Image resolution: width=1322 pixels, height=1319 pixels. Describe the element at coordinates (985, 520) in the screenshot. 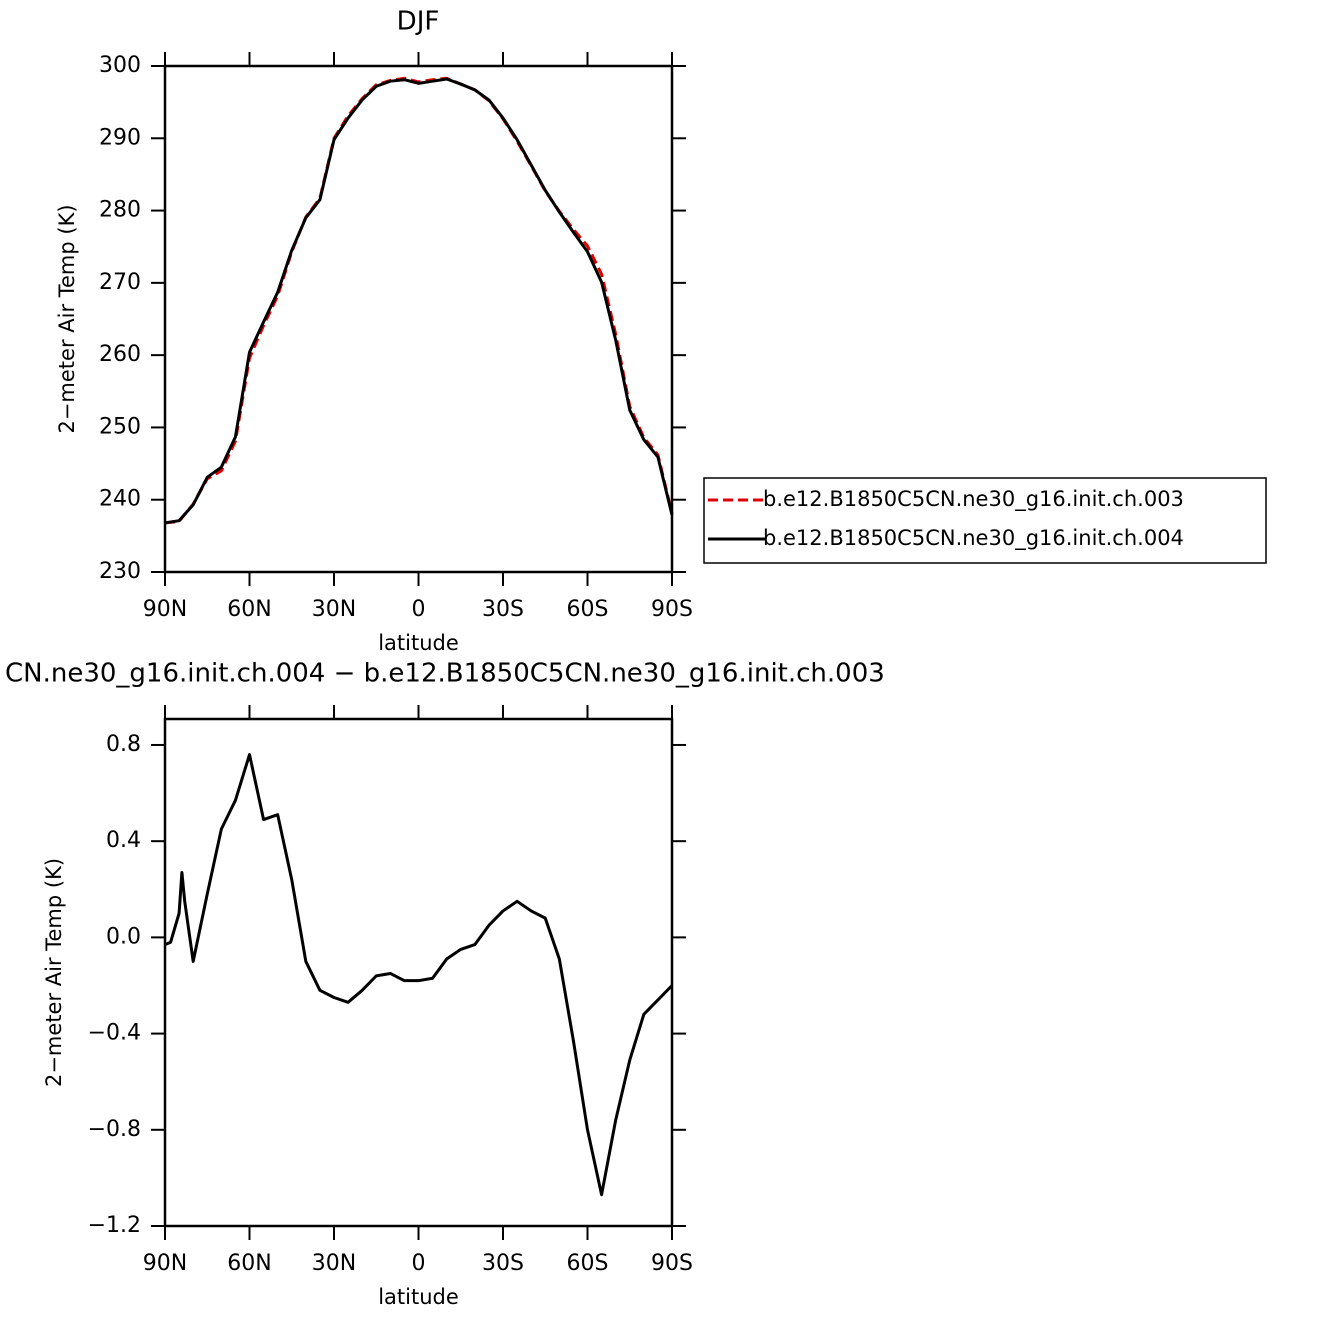

I see `legend-box` at that location.